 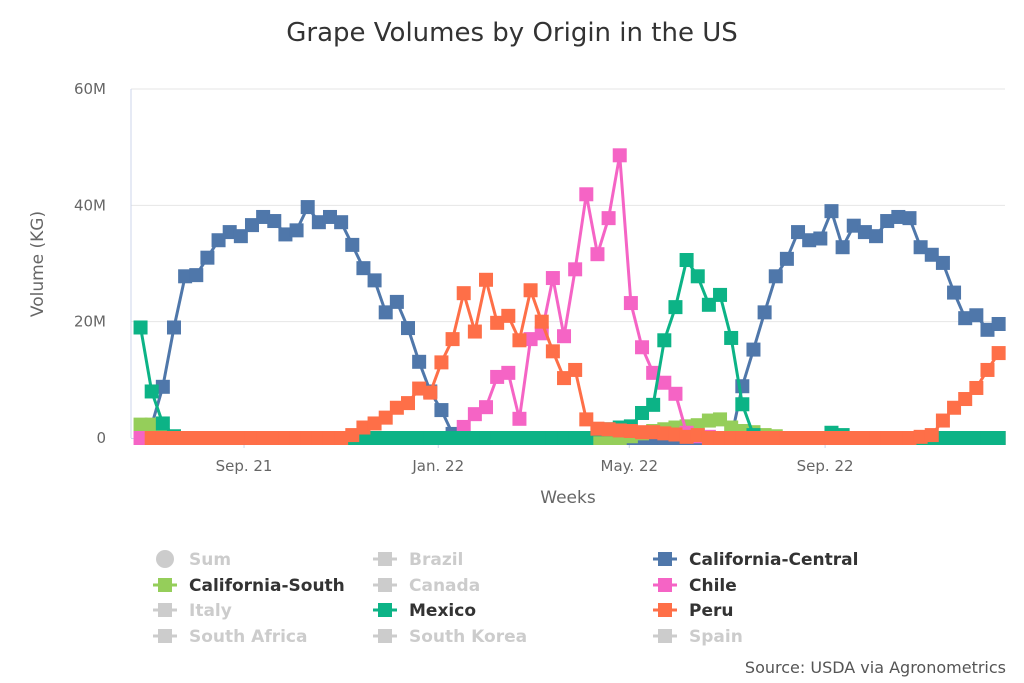 What do you see at coordinates (693, 611) in the screenshot?
I see `legend-item-peru: Peru` at bounding box center [693, 611].